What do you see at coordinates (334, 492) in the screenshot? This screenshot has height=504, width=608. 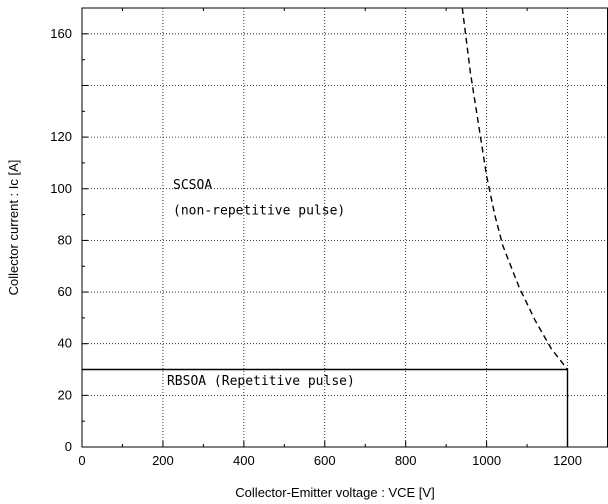 I see `x-axis-title: Collector-Emitter voltage : VCE [V]` at bounding box center [334, 492].